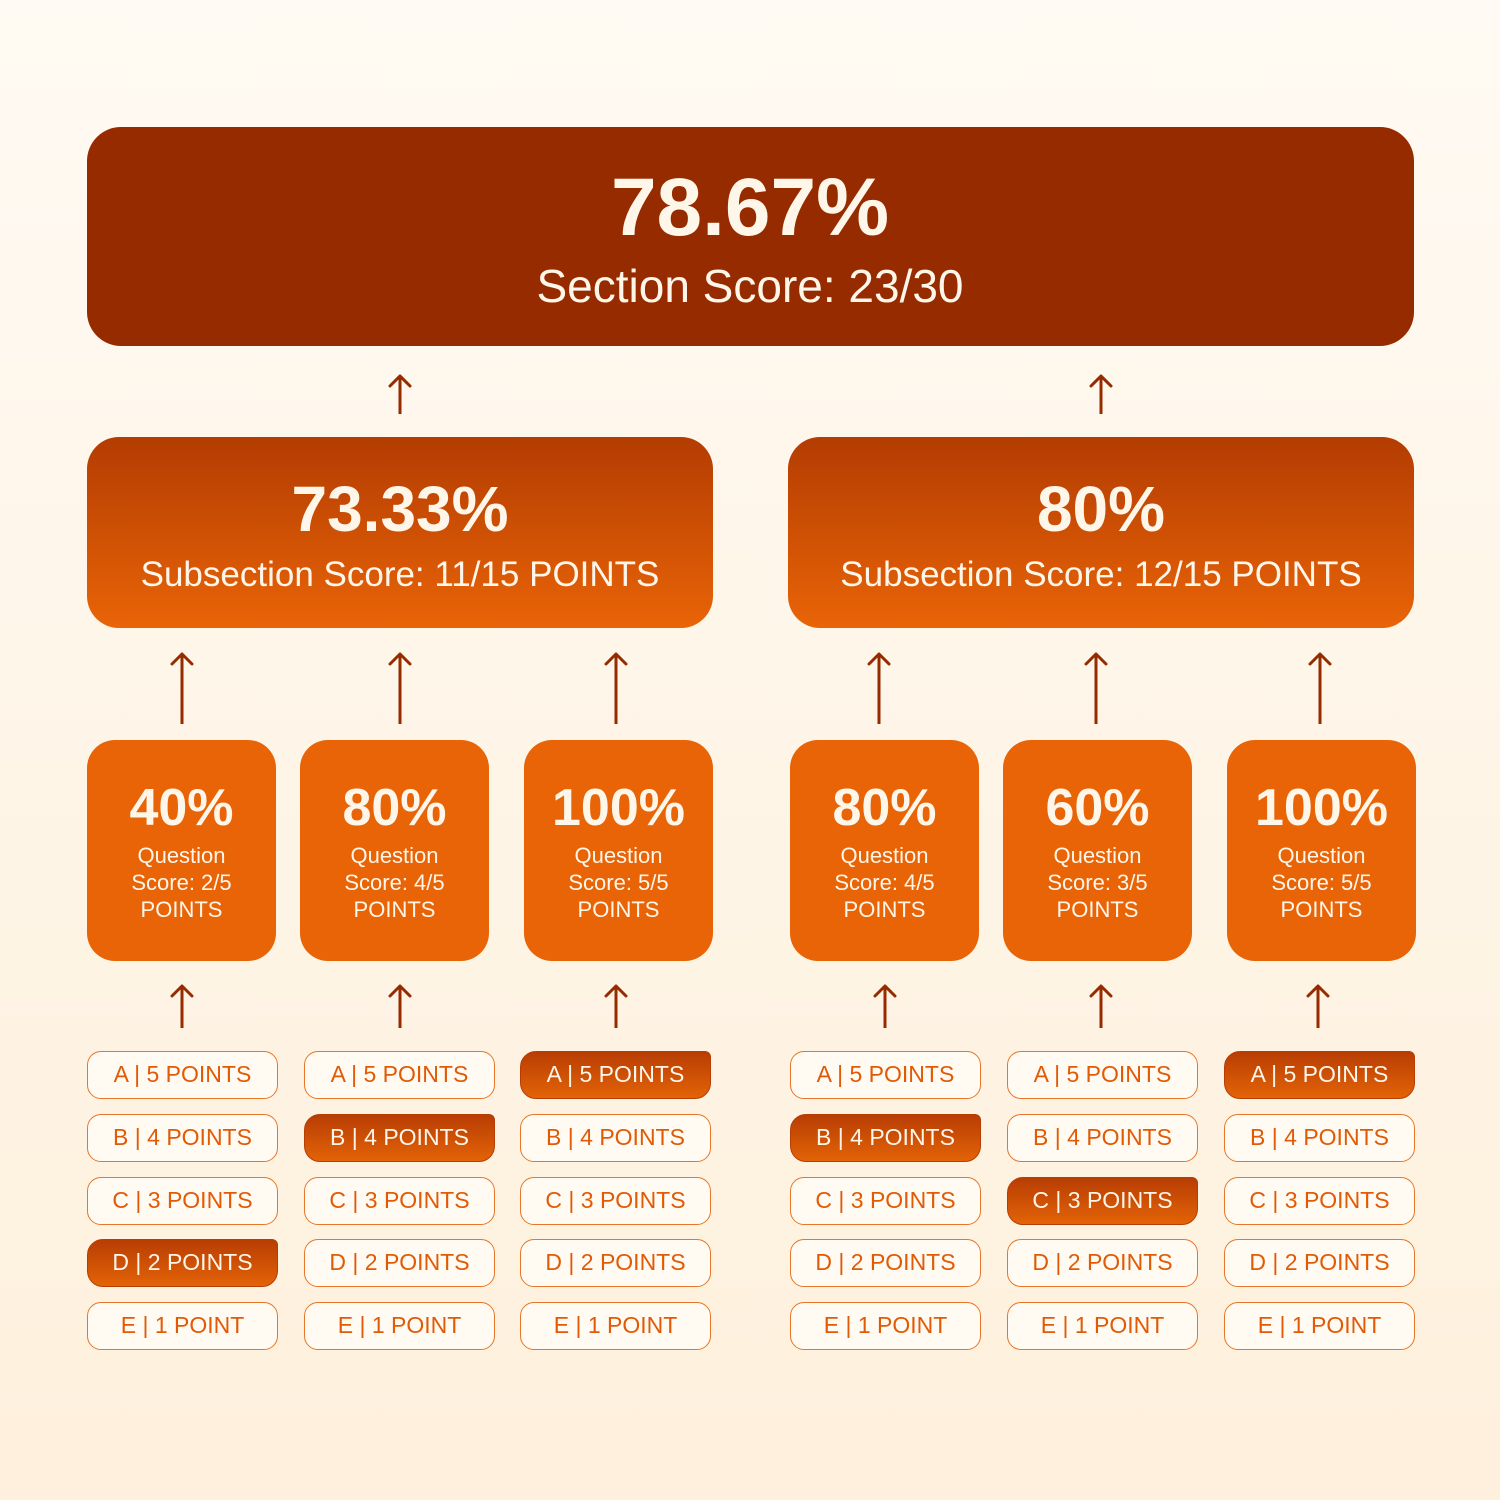 The image size is (1500, 1500). What do you see at coordinates (1097, 808) in the screenshot?
I see `question-score-percent: 60%` at bounding box center [1097, 808].